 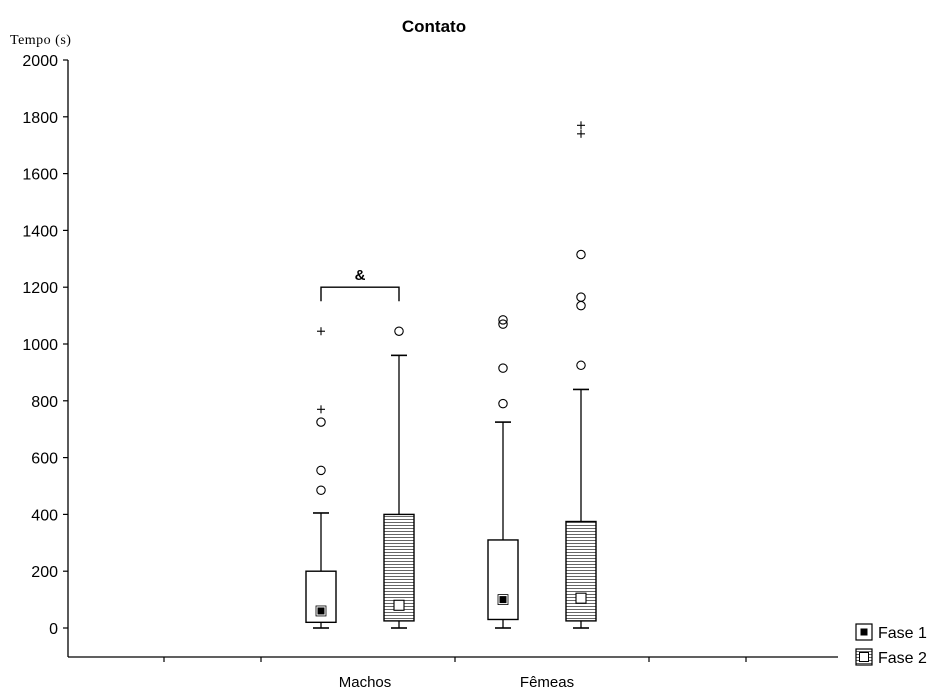 I want to click on box-machos-fase1, so click(x=321, y=478).